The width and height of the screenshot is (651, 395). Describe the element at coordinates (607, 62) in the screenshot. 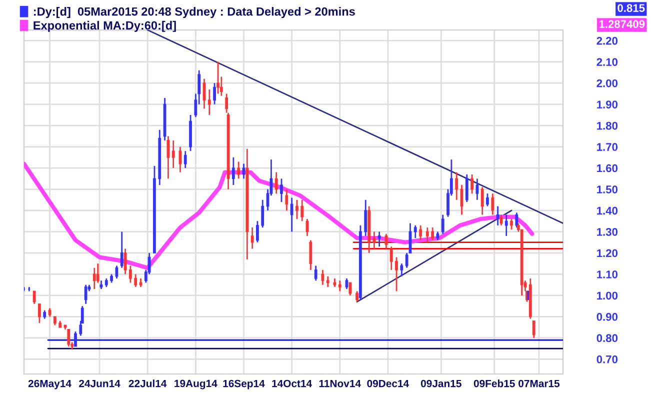

I see `y-tick-label: 2.10` at that location.